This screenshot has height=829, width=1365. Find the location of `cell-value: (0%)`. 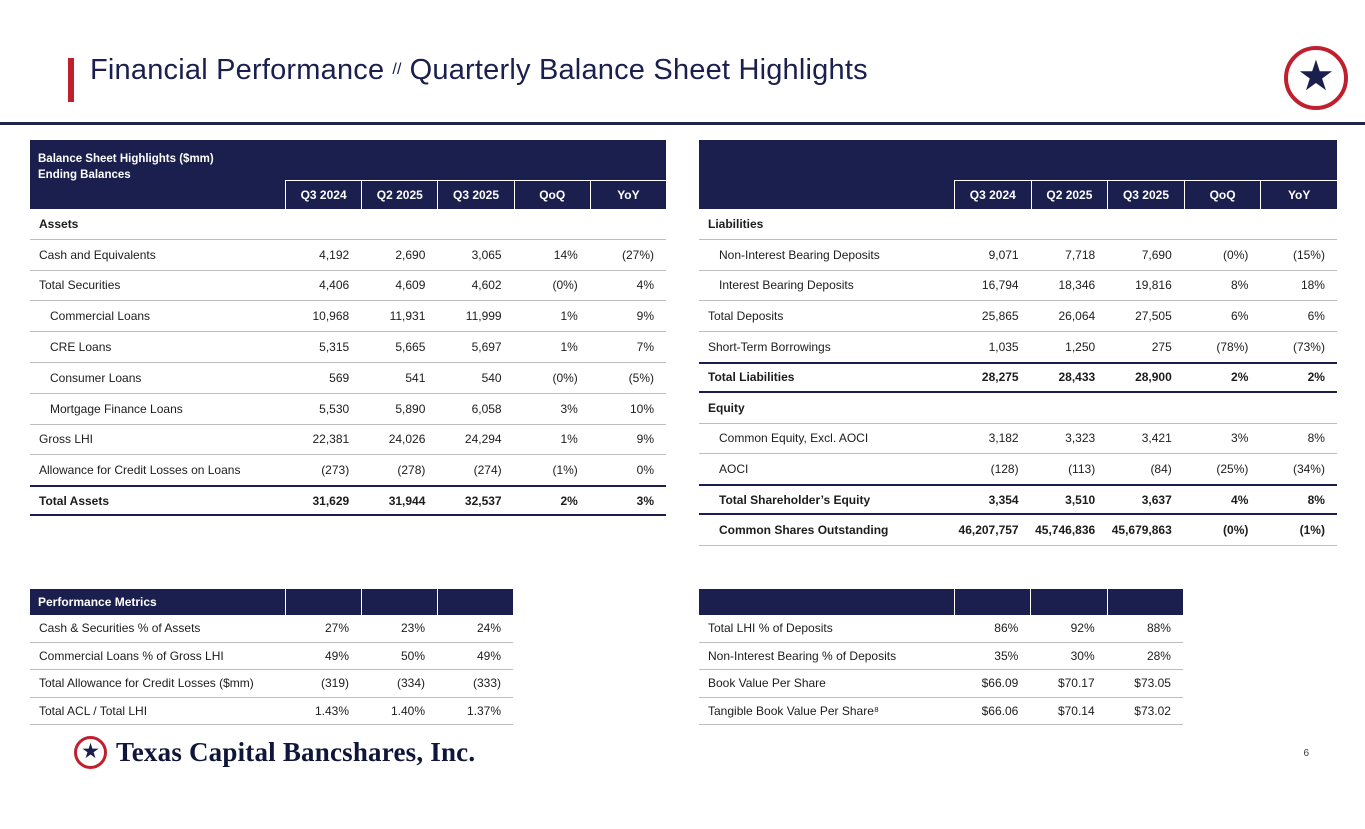

cell-value: (0%) is located at coordinates (565, 285).